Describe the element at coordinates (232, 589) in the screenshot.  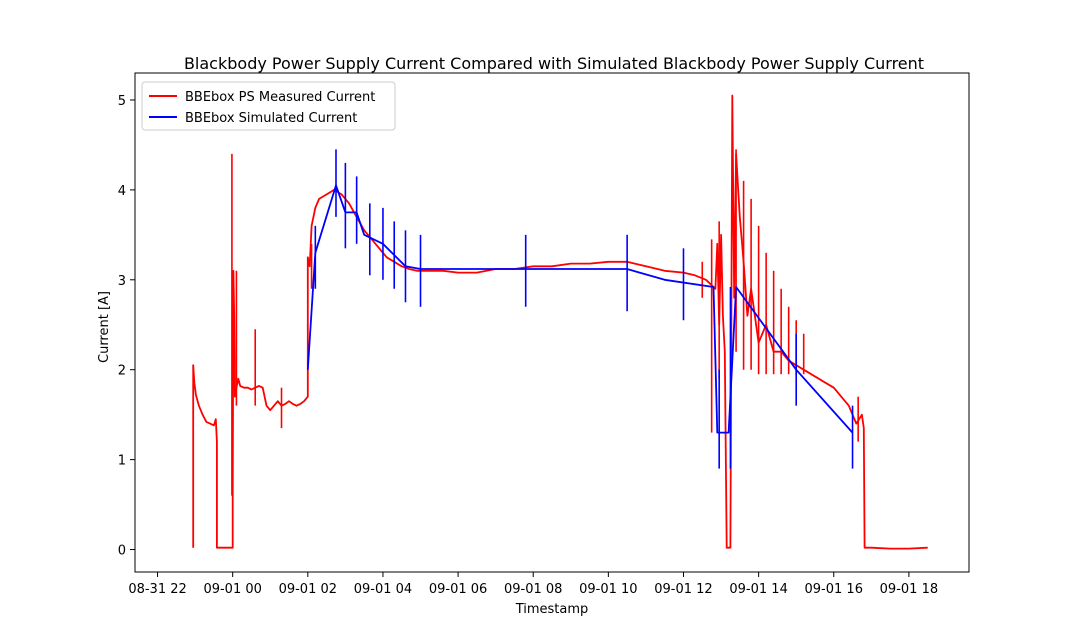
I see `x-tick-label-1: 09-01 00` at that location.